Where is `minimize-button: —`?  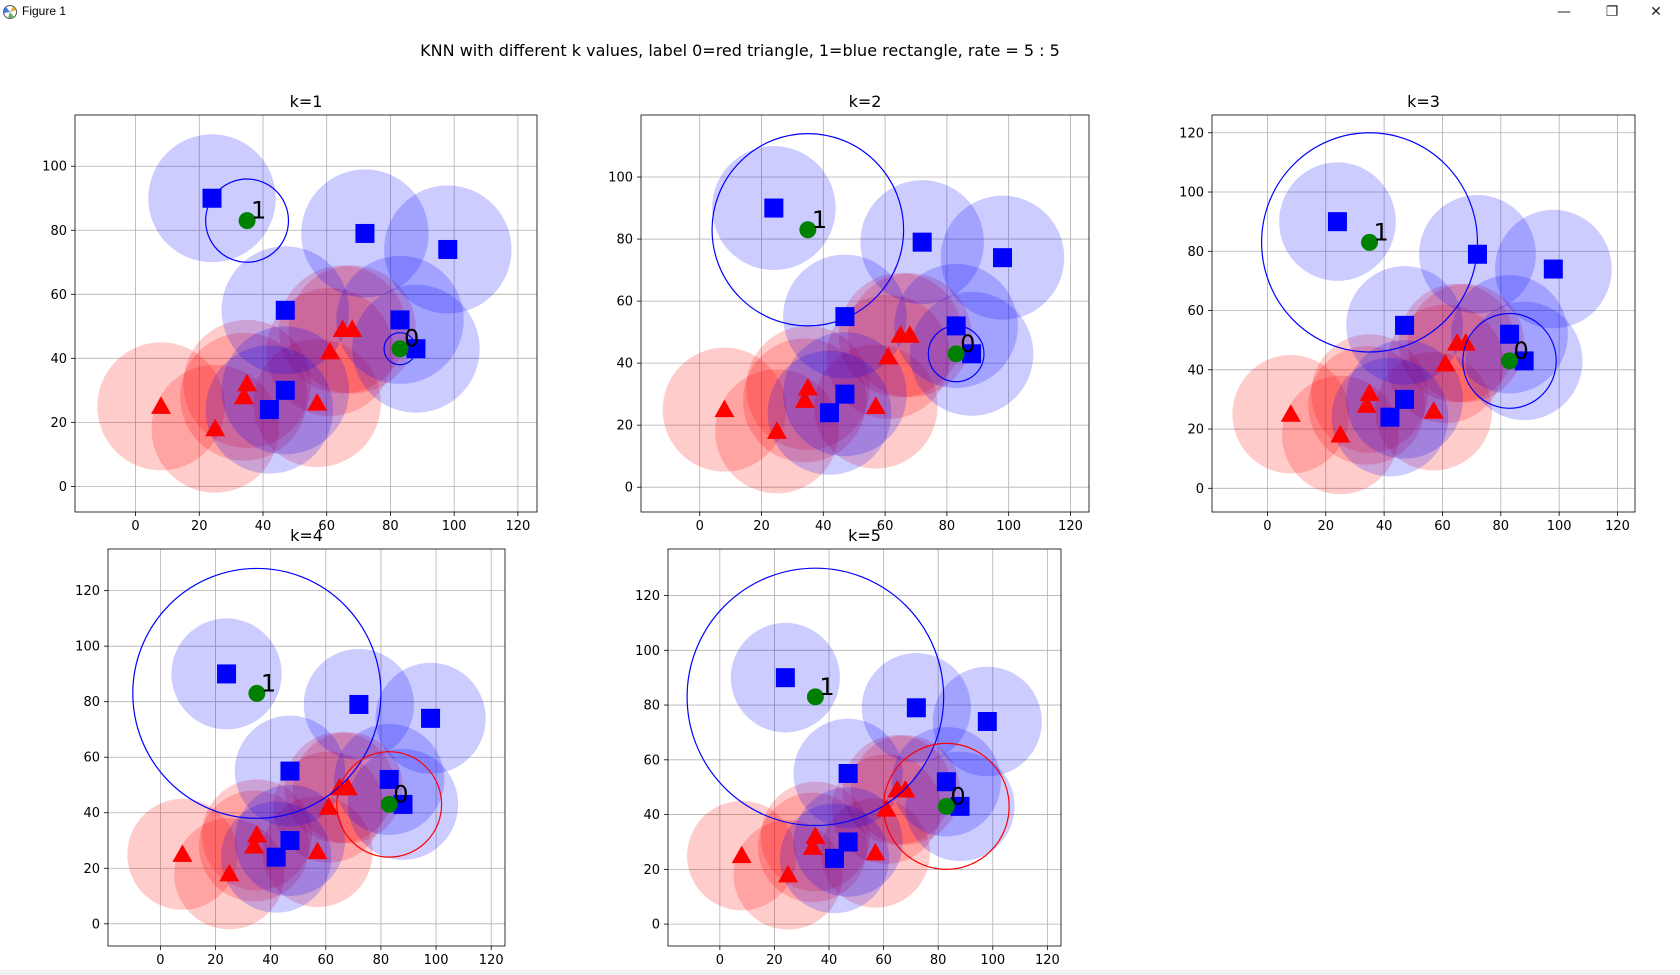 minimize-button: — is located at coordinates (1564, 12).